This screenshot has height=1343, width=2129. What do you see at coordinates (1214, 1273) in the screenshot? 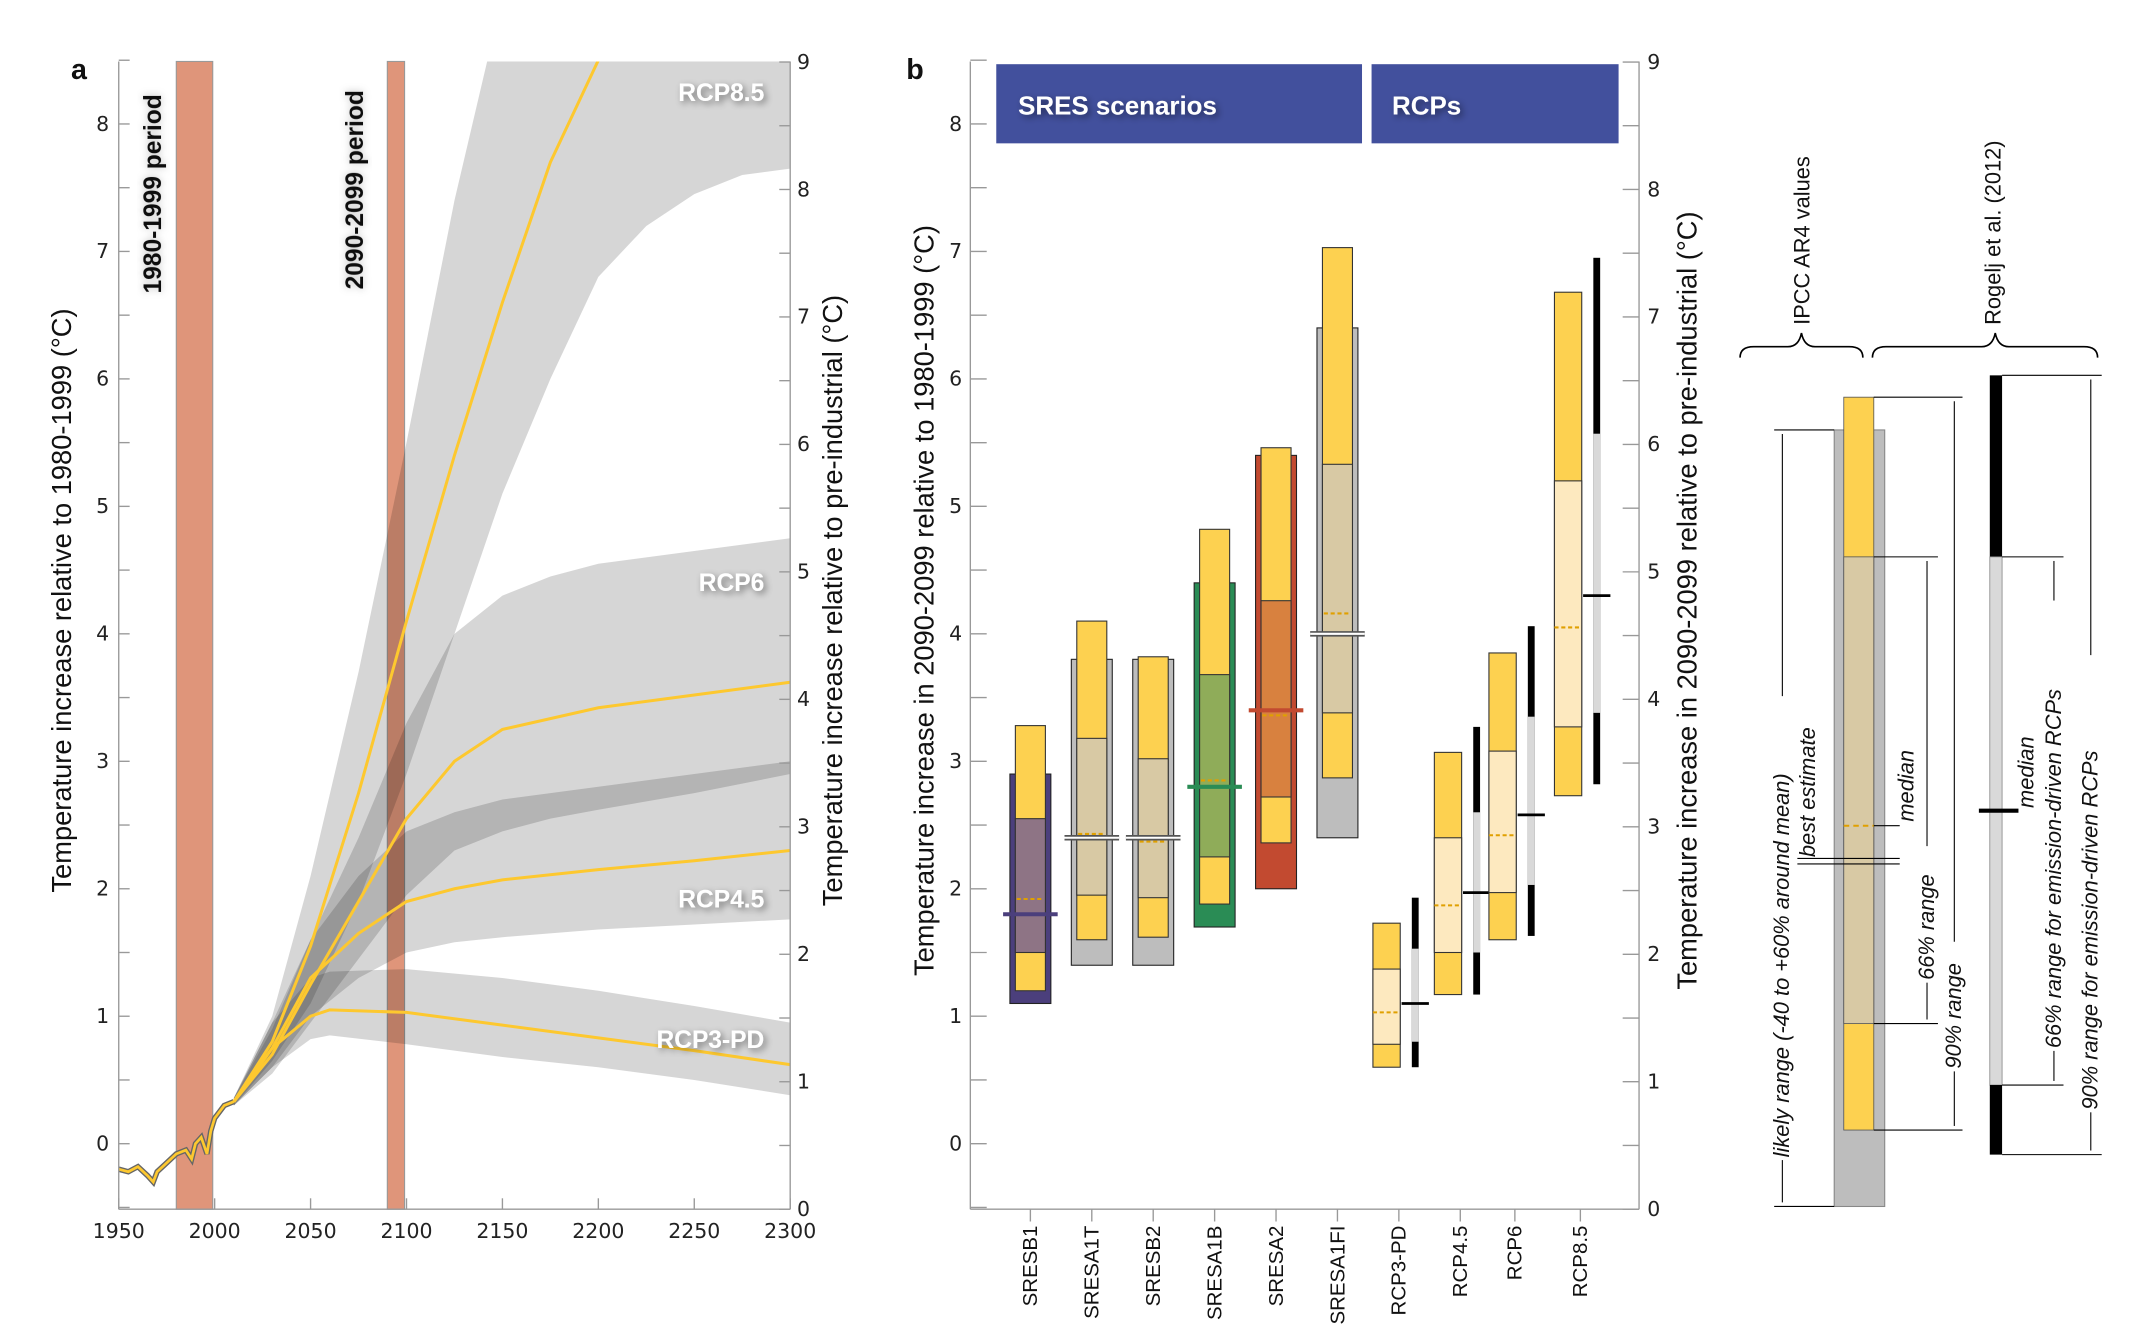
I see `category-label-sresa1b: SRESA1B` at bounding box center [1214, 1273].